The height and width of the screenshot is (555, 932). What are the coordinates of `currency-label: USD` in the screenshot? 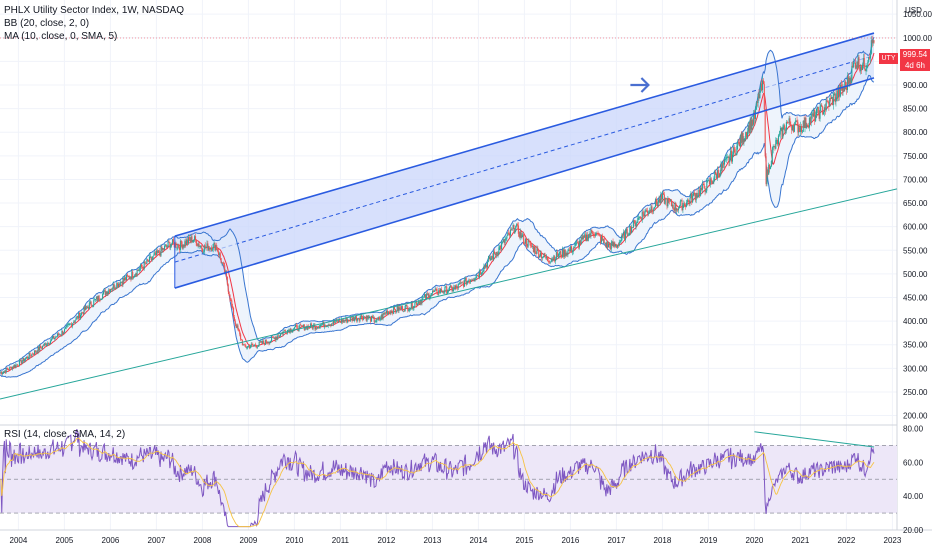 It's located at (913, 10).